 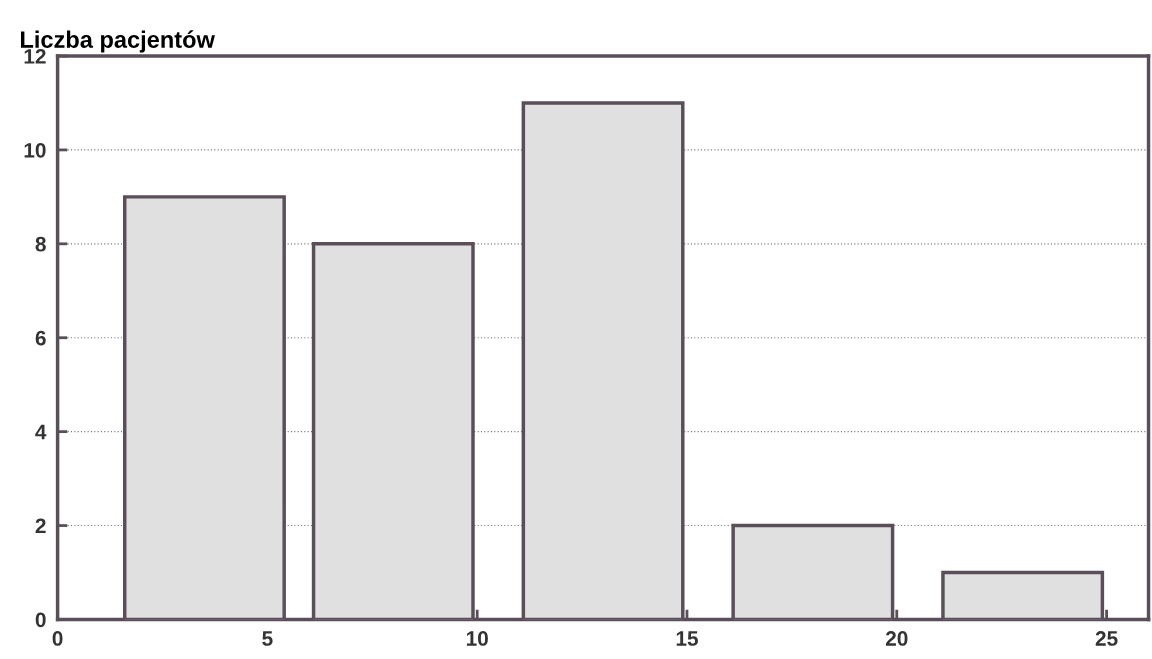 What do you see at coordinates (35, 150) in the screenshot?
I see `y-tick-label: 10` at bounding box center [35, 150].